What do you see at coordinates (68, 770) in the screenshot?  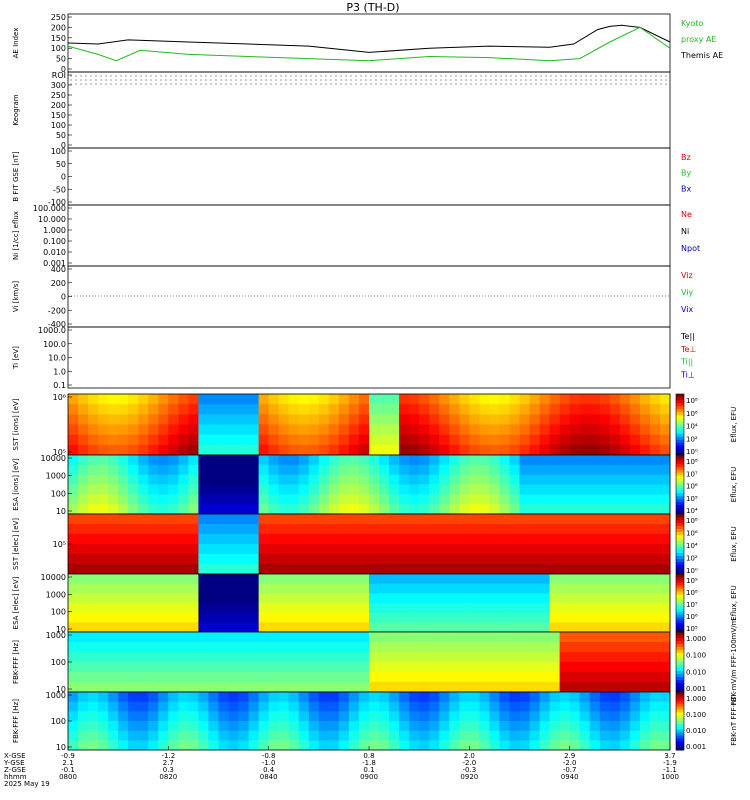 I see `x-tick-label: -0.1` at bounding box center [68, 770].